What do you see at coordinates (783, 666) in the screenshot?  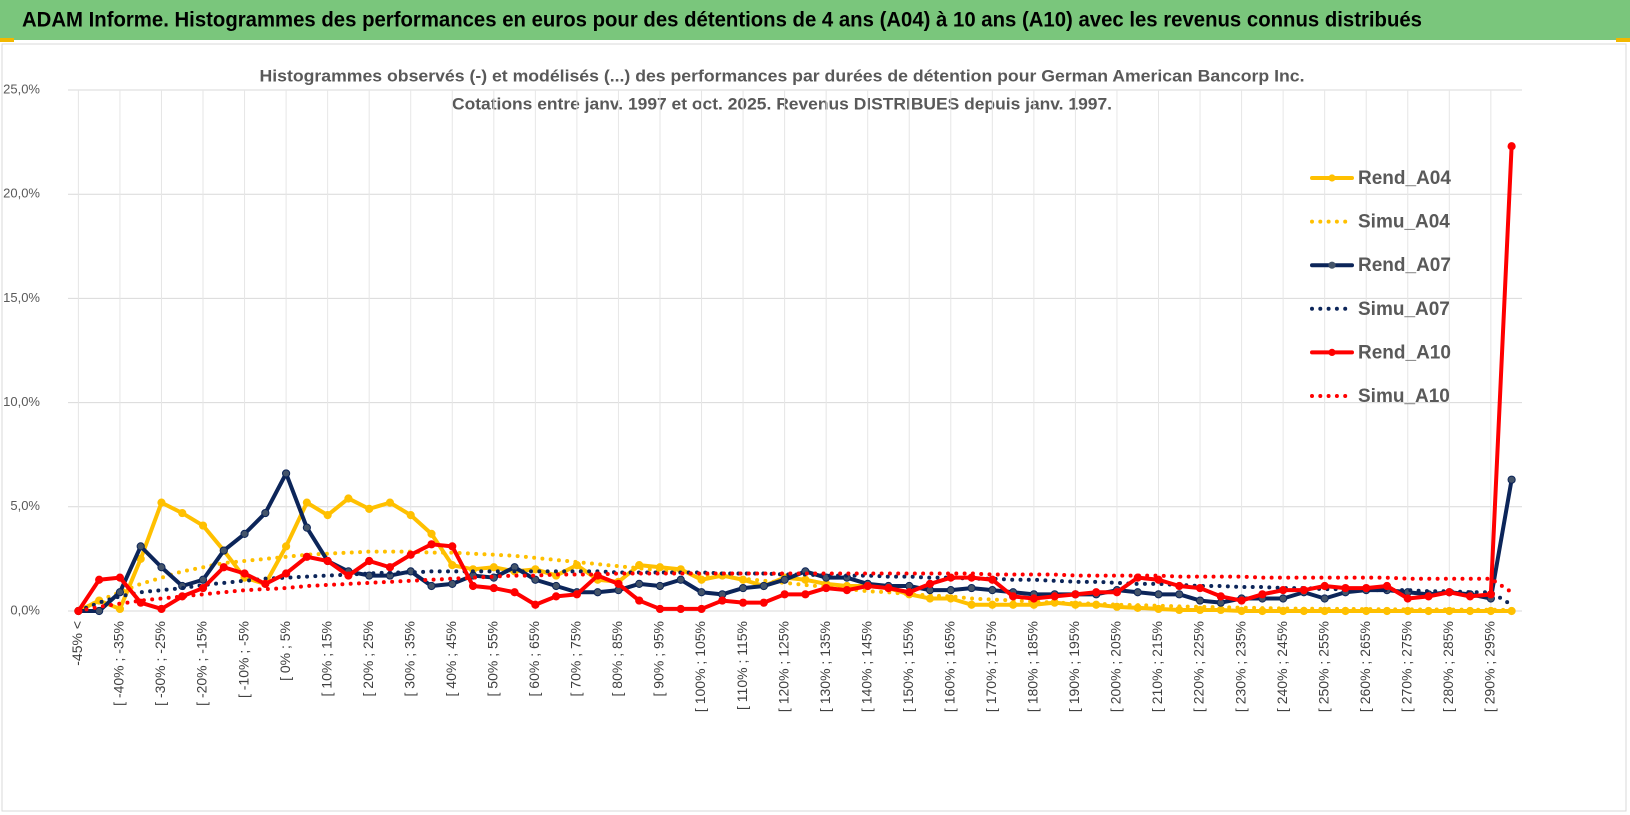 I see `x-tick-label: [ 120% ; 125%` at bounding box center [783, 666].